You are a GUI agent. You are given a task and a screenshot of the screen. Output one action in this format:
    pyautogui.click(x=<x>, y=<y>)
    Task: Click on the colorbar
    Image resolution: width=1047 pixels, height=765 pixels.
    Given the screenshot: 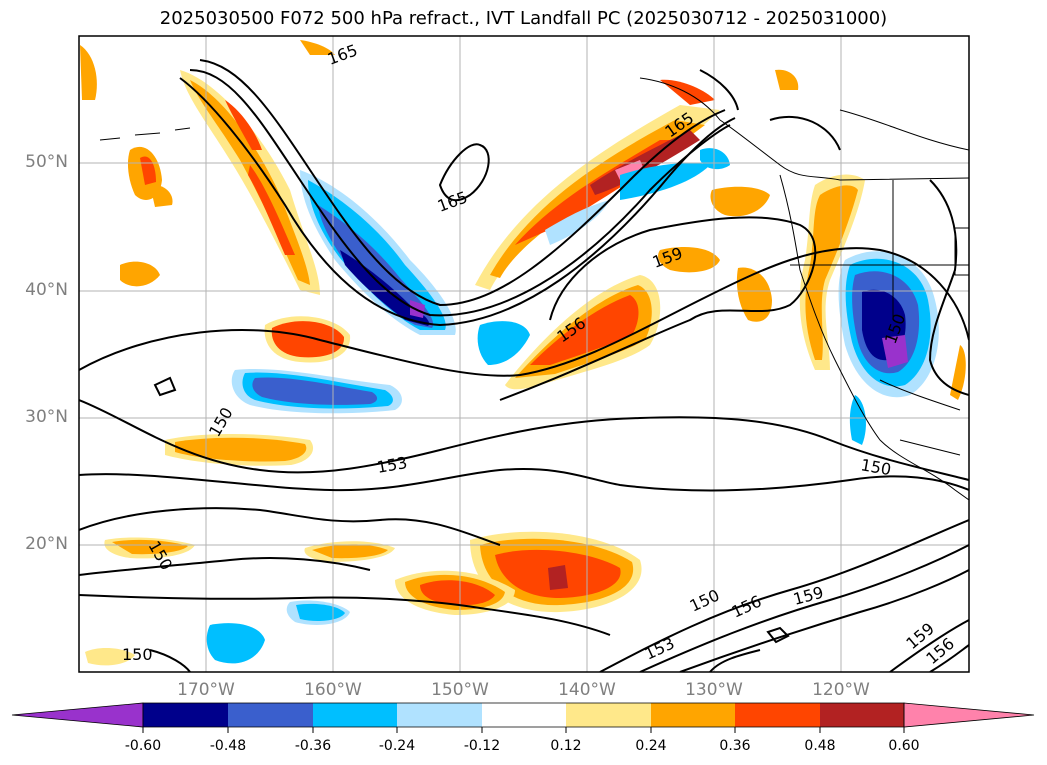 What is the action you would take?
    pyautogui.click(x=523, y=717)
    